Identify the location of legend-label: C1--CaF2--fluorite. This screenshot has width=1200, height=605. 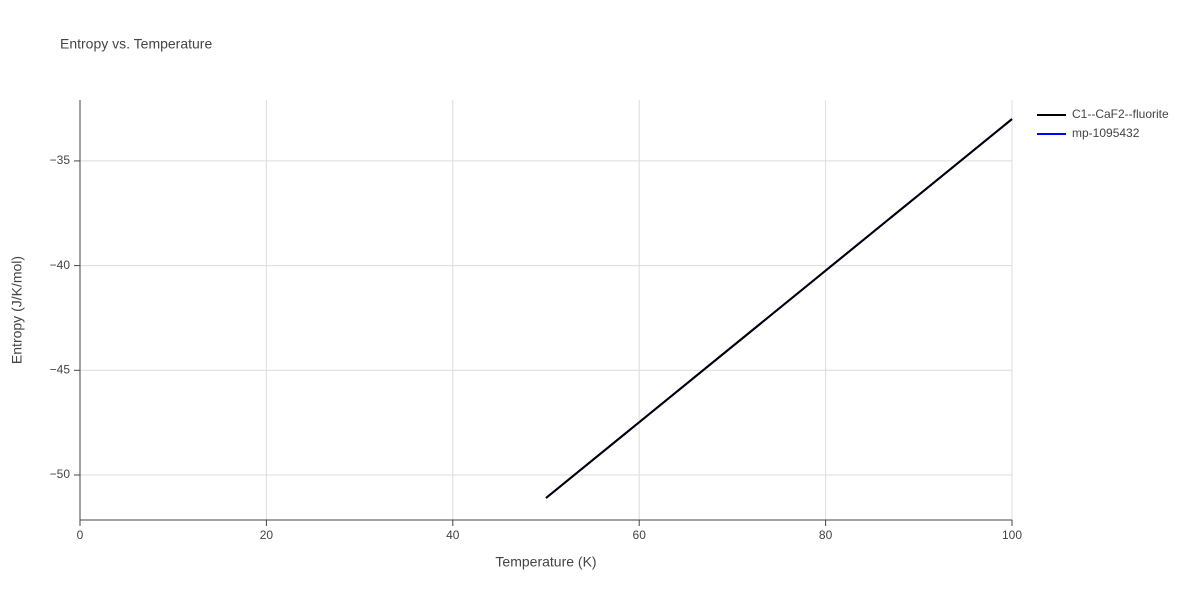
(1120, 114).